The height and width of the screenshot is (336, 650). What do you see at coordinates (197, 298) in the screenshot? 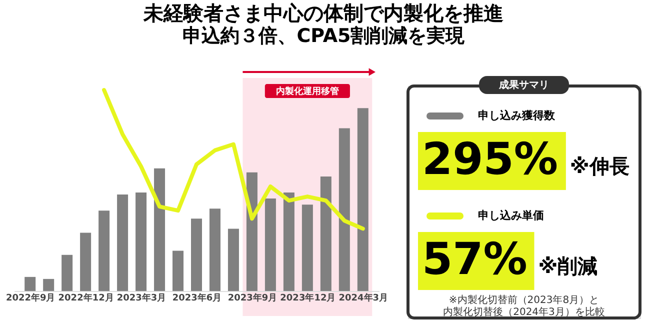
I see `x-tick-label: 2023年6月` at bounding box center [197, 298].